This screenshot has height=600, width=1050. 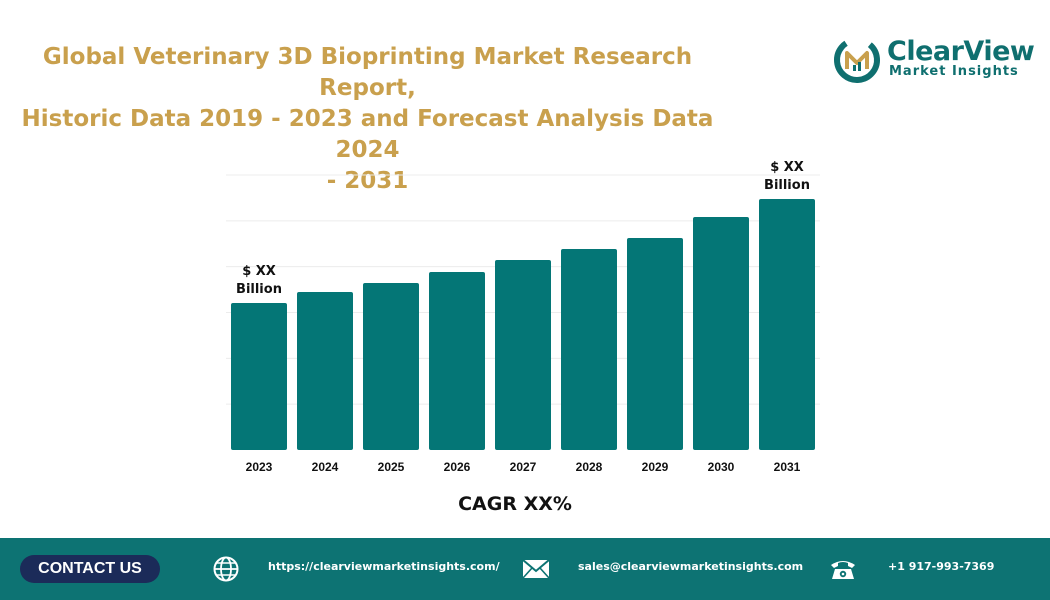 I want to click on x-tick-label-2028: 2028, so click(x=589, y=467).